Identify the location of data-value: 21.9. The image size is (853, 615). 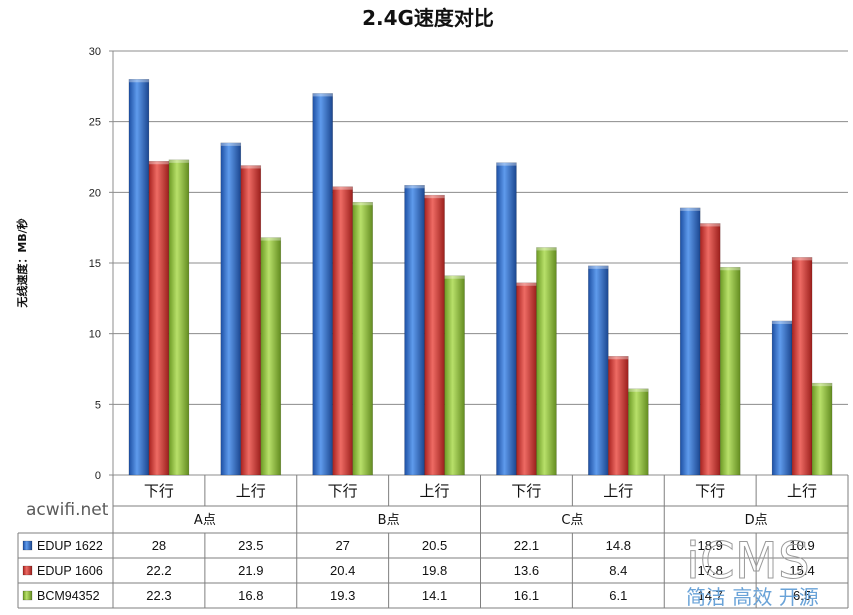
(250, 570).